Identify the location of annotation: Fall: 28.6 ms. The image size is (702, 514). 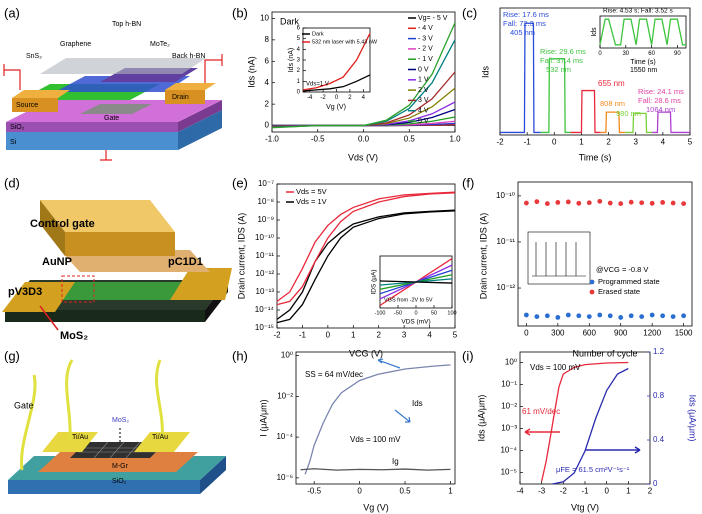
(659, 100).